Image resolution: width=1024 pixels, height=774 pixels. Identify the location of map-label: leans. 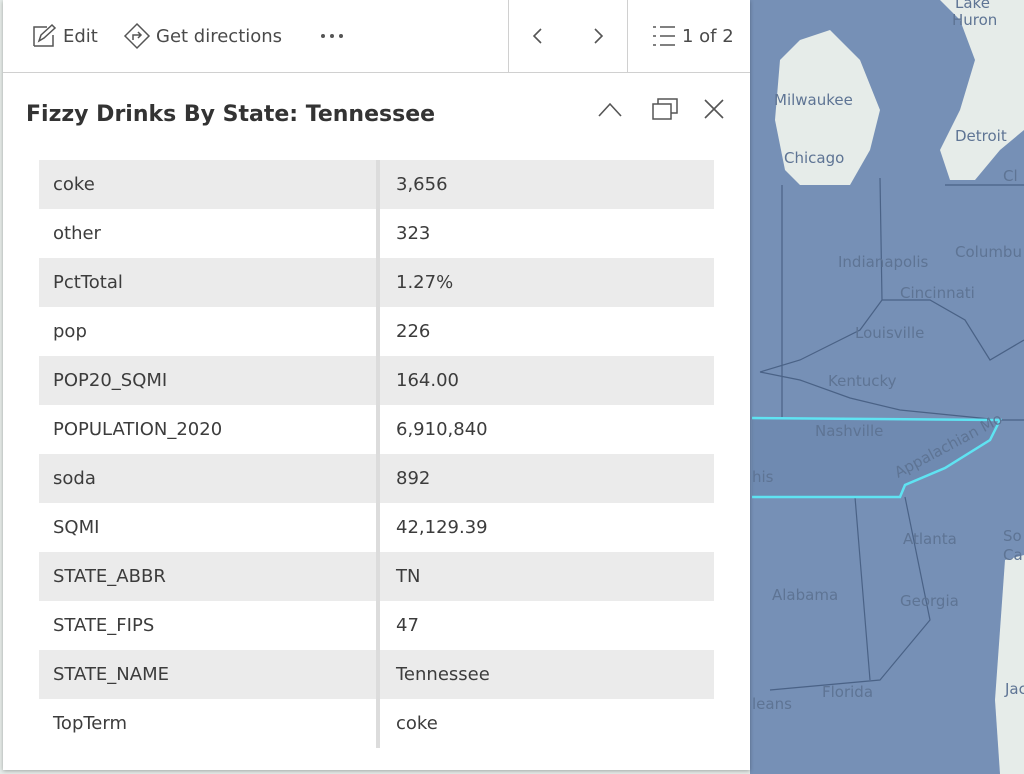
(772, 704).